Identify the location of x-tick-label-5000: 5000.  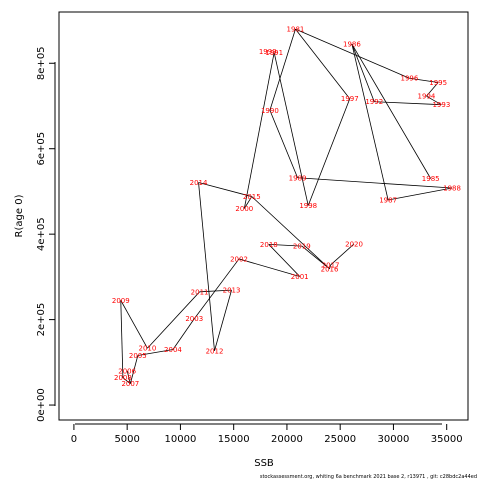
(126, 439).